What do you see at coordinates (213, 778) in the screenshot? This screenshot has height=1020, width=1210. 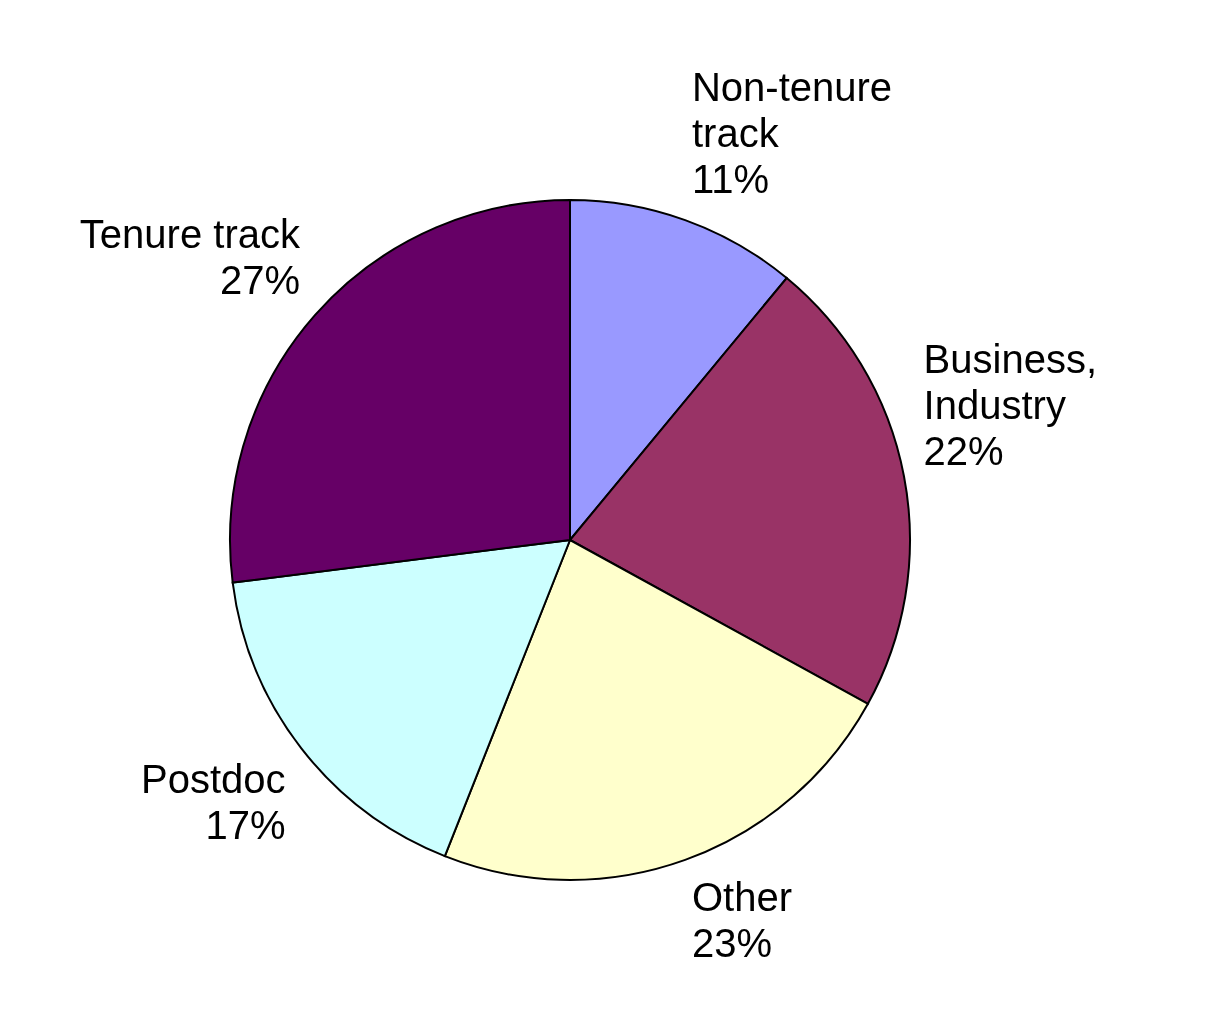 I see `slice-label: Postdoc` at bounding box center [213, 778].